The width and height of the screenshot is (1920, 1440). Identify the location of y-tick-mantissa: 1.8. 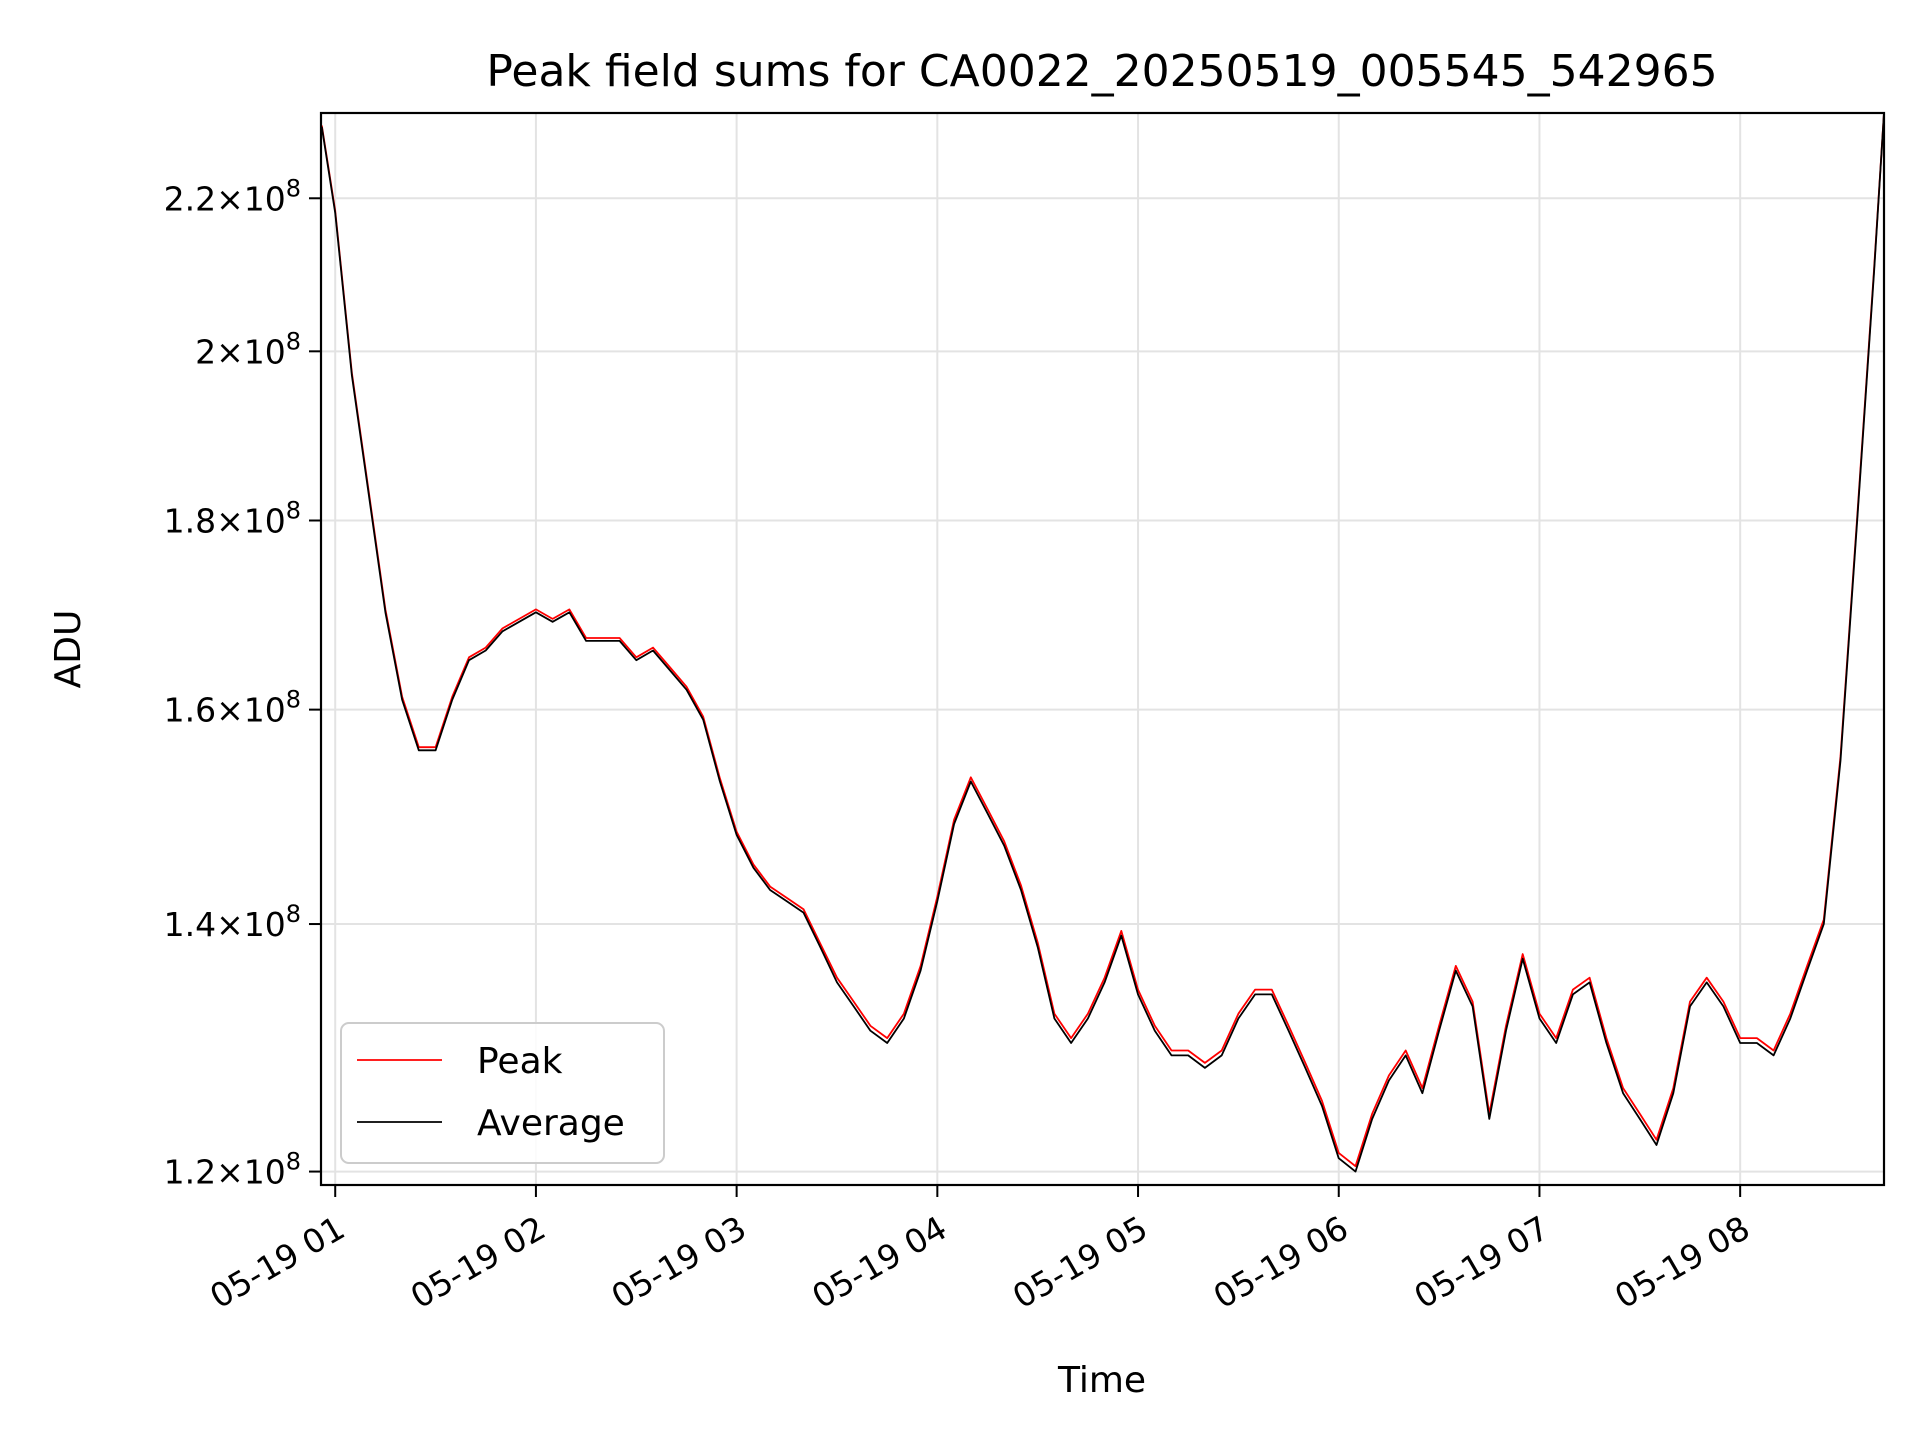
(190, 521).